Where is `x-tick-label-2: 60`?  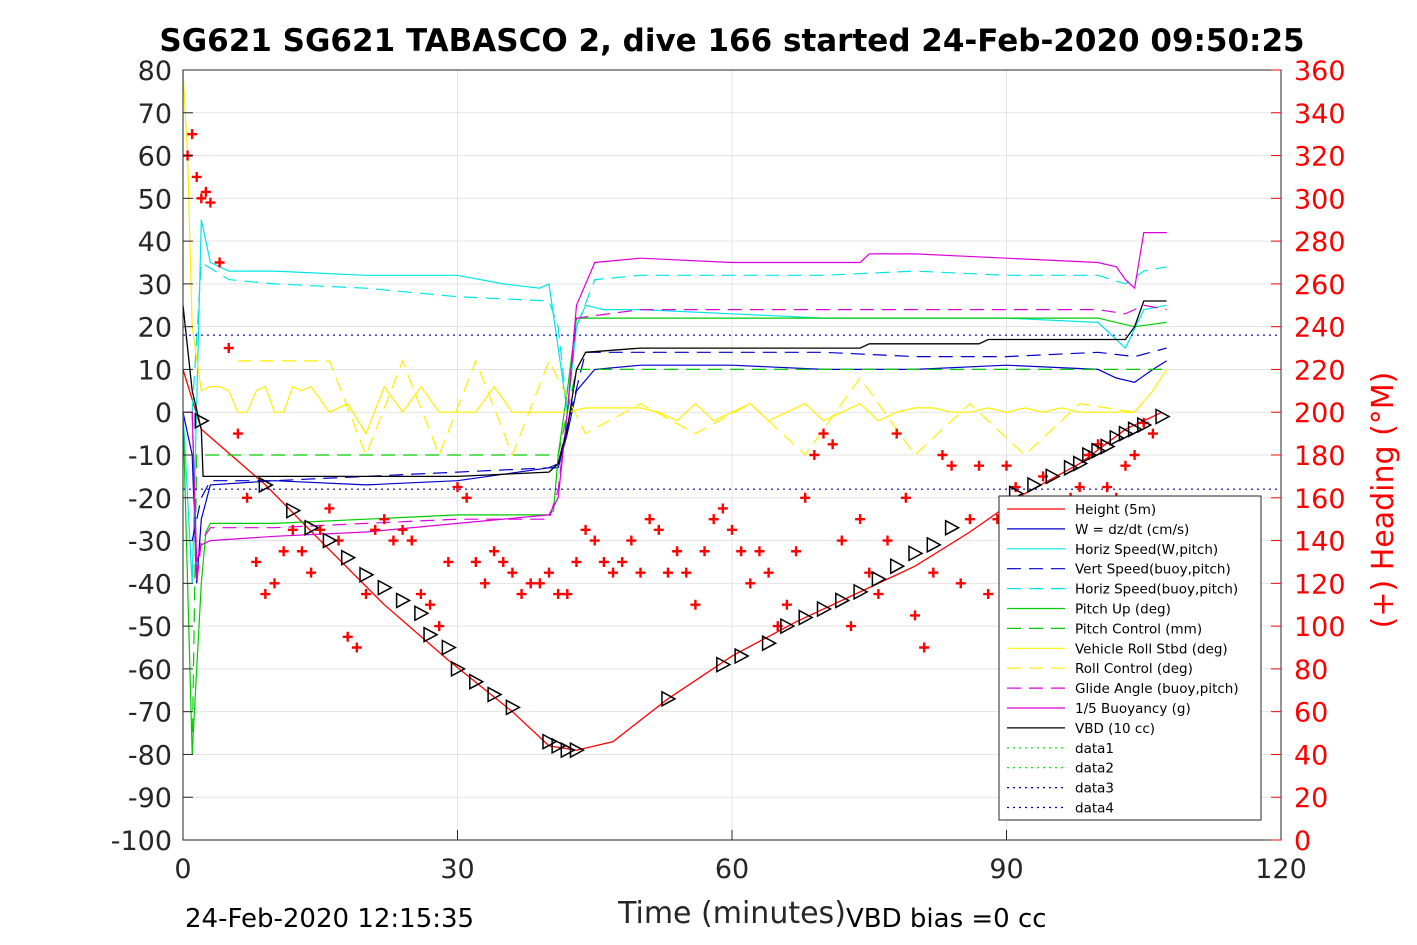
x-tick-label-2: 60 is located at coordinates (732, 869).